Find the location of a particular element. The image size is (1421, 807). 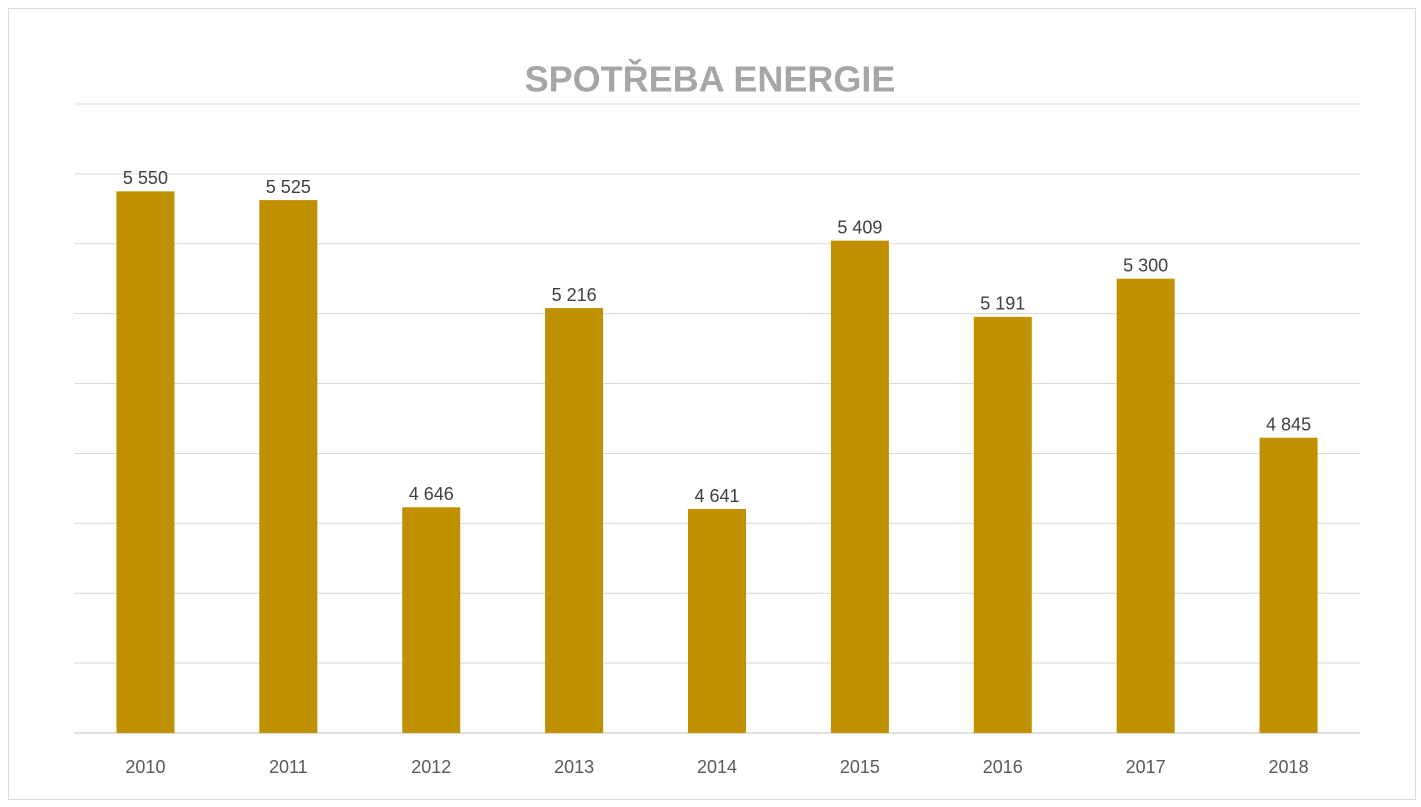

x-tick-label: 2010 is located at coordinates (145, 767).